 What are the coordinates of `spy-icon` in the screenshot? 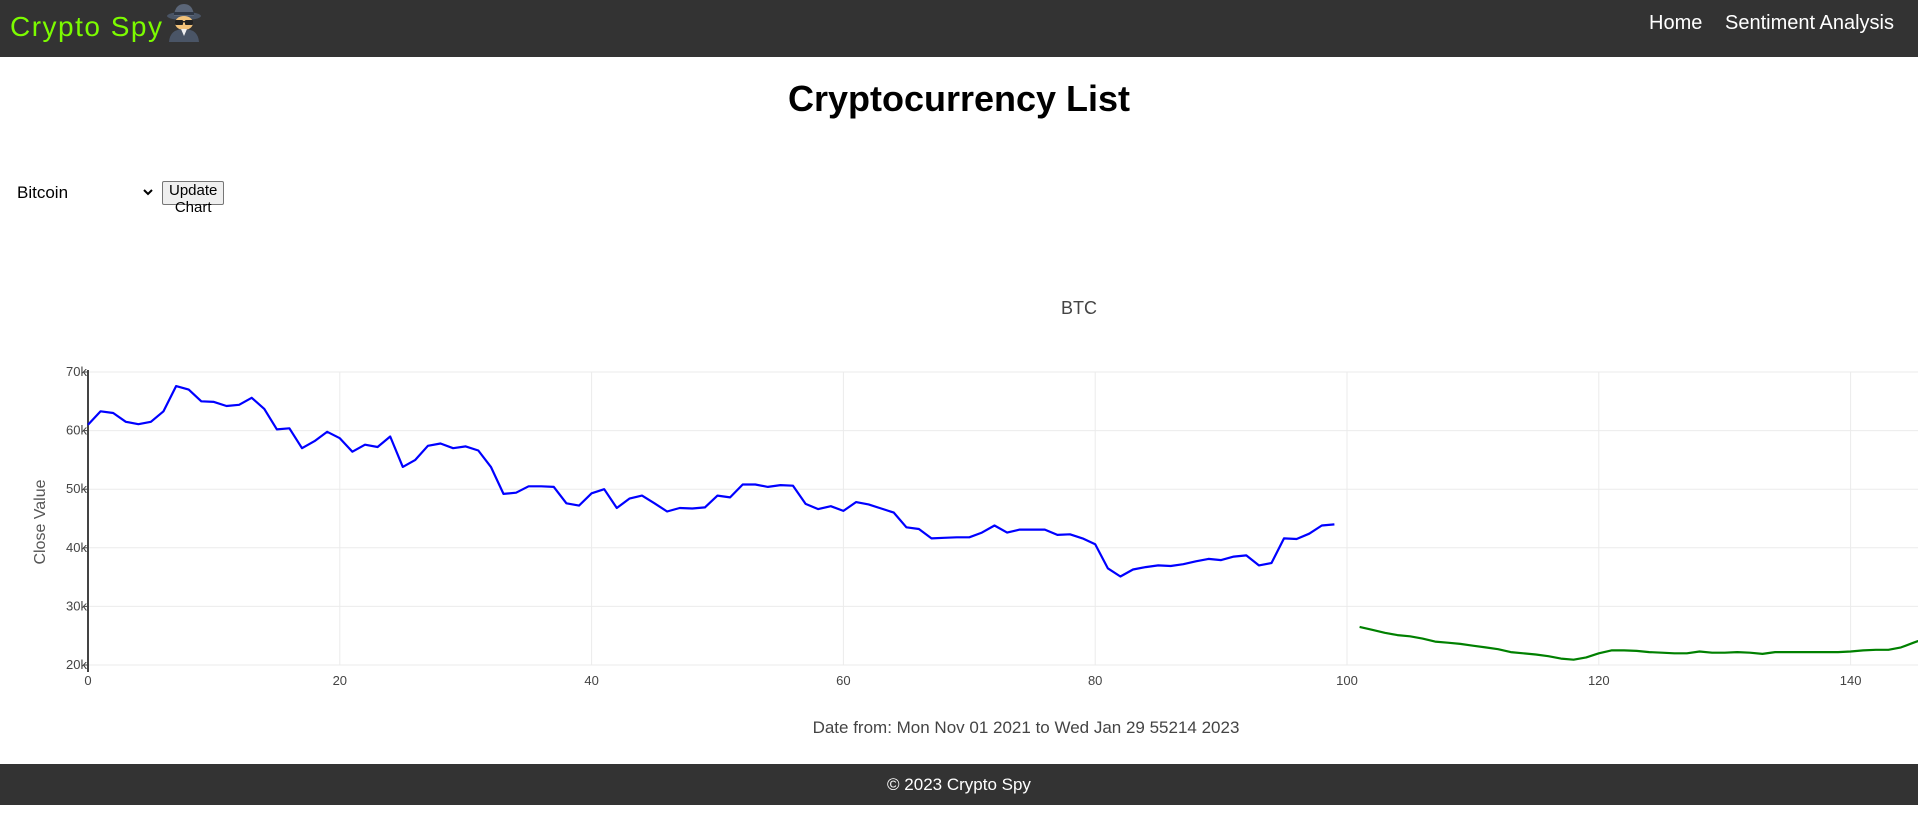 It's located at (184, 23).